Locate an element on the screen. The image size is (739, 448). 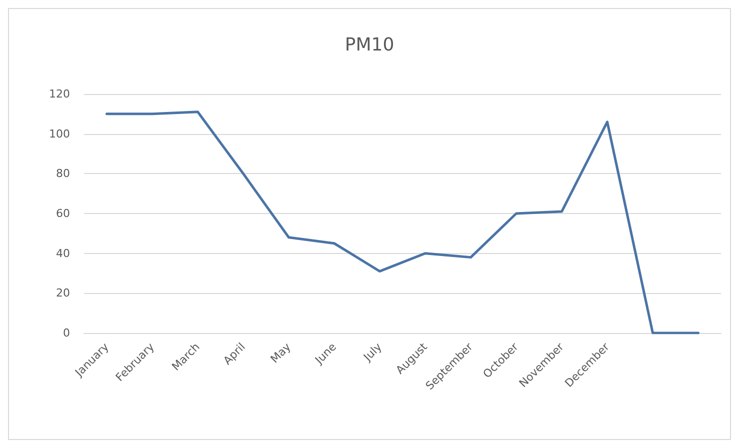
chart-title: PM10 is located at coordinates (369, 45).